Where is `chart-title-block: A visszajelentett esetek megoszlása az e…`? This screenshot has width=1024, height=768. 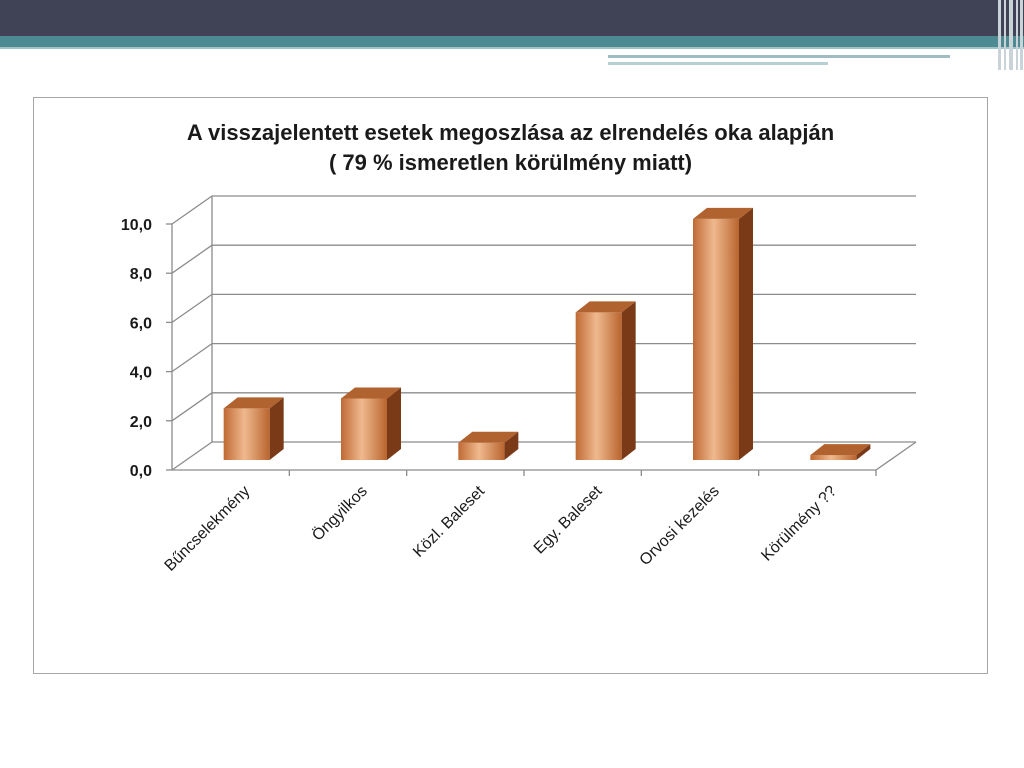 chart-title-block: A visszajelentett esetek megoszlása az e… is located at coordinates (510, 148).